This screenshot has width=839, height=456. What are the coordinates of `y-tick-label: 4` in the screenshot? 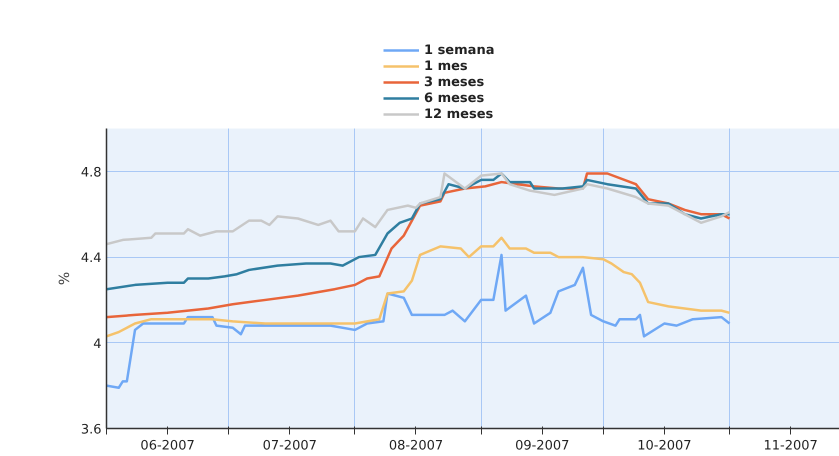 It's located at (97, 344).